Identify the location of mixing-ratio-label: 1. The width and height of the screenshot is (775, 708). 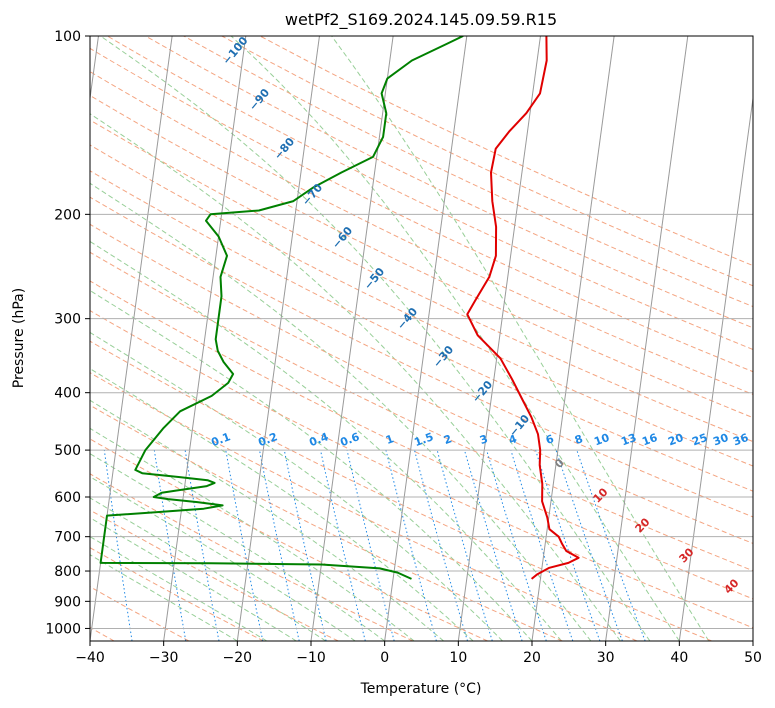
(390, 439).